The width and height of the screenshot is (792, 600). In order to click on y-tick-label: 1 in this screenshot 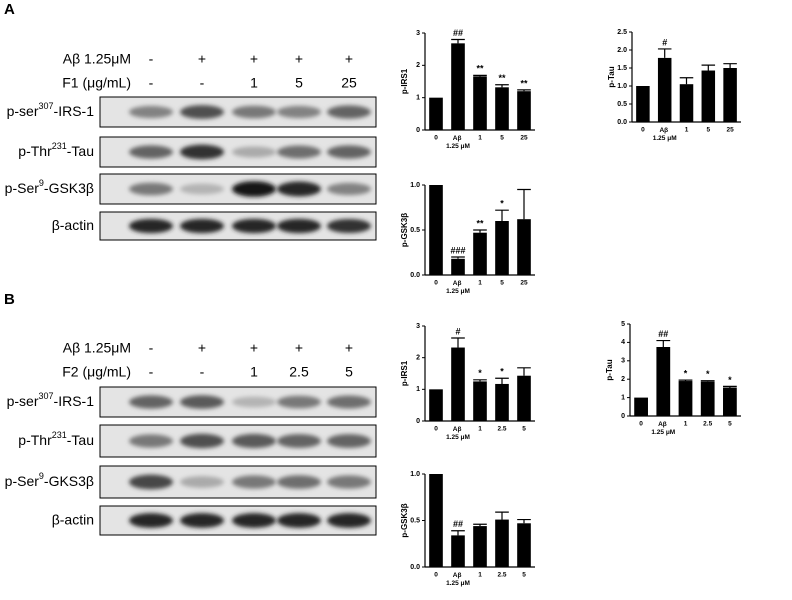, I will do `click(623, 397)`.